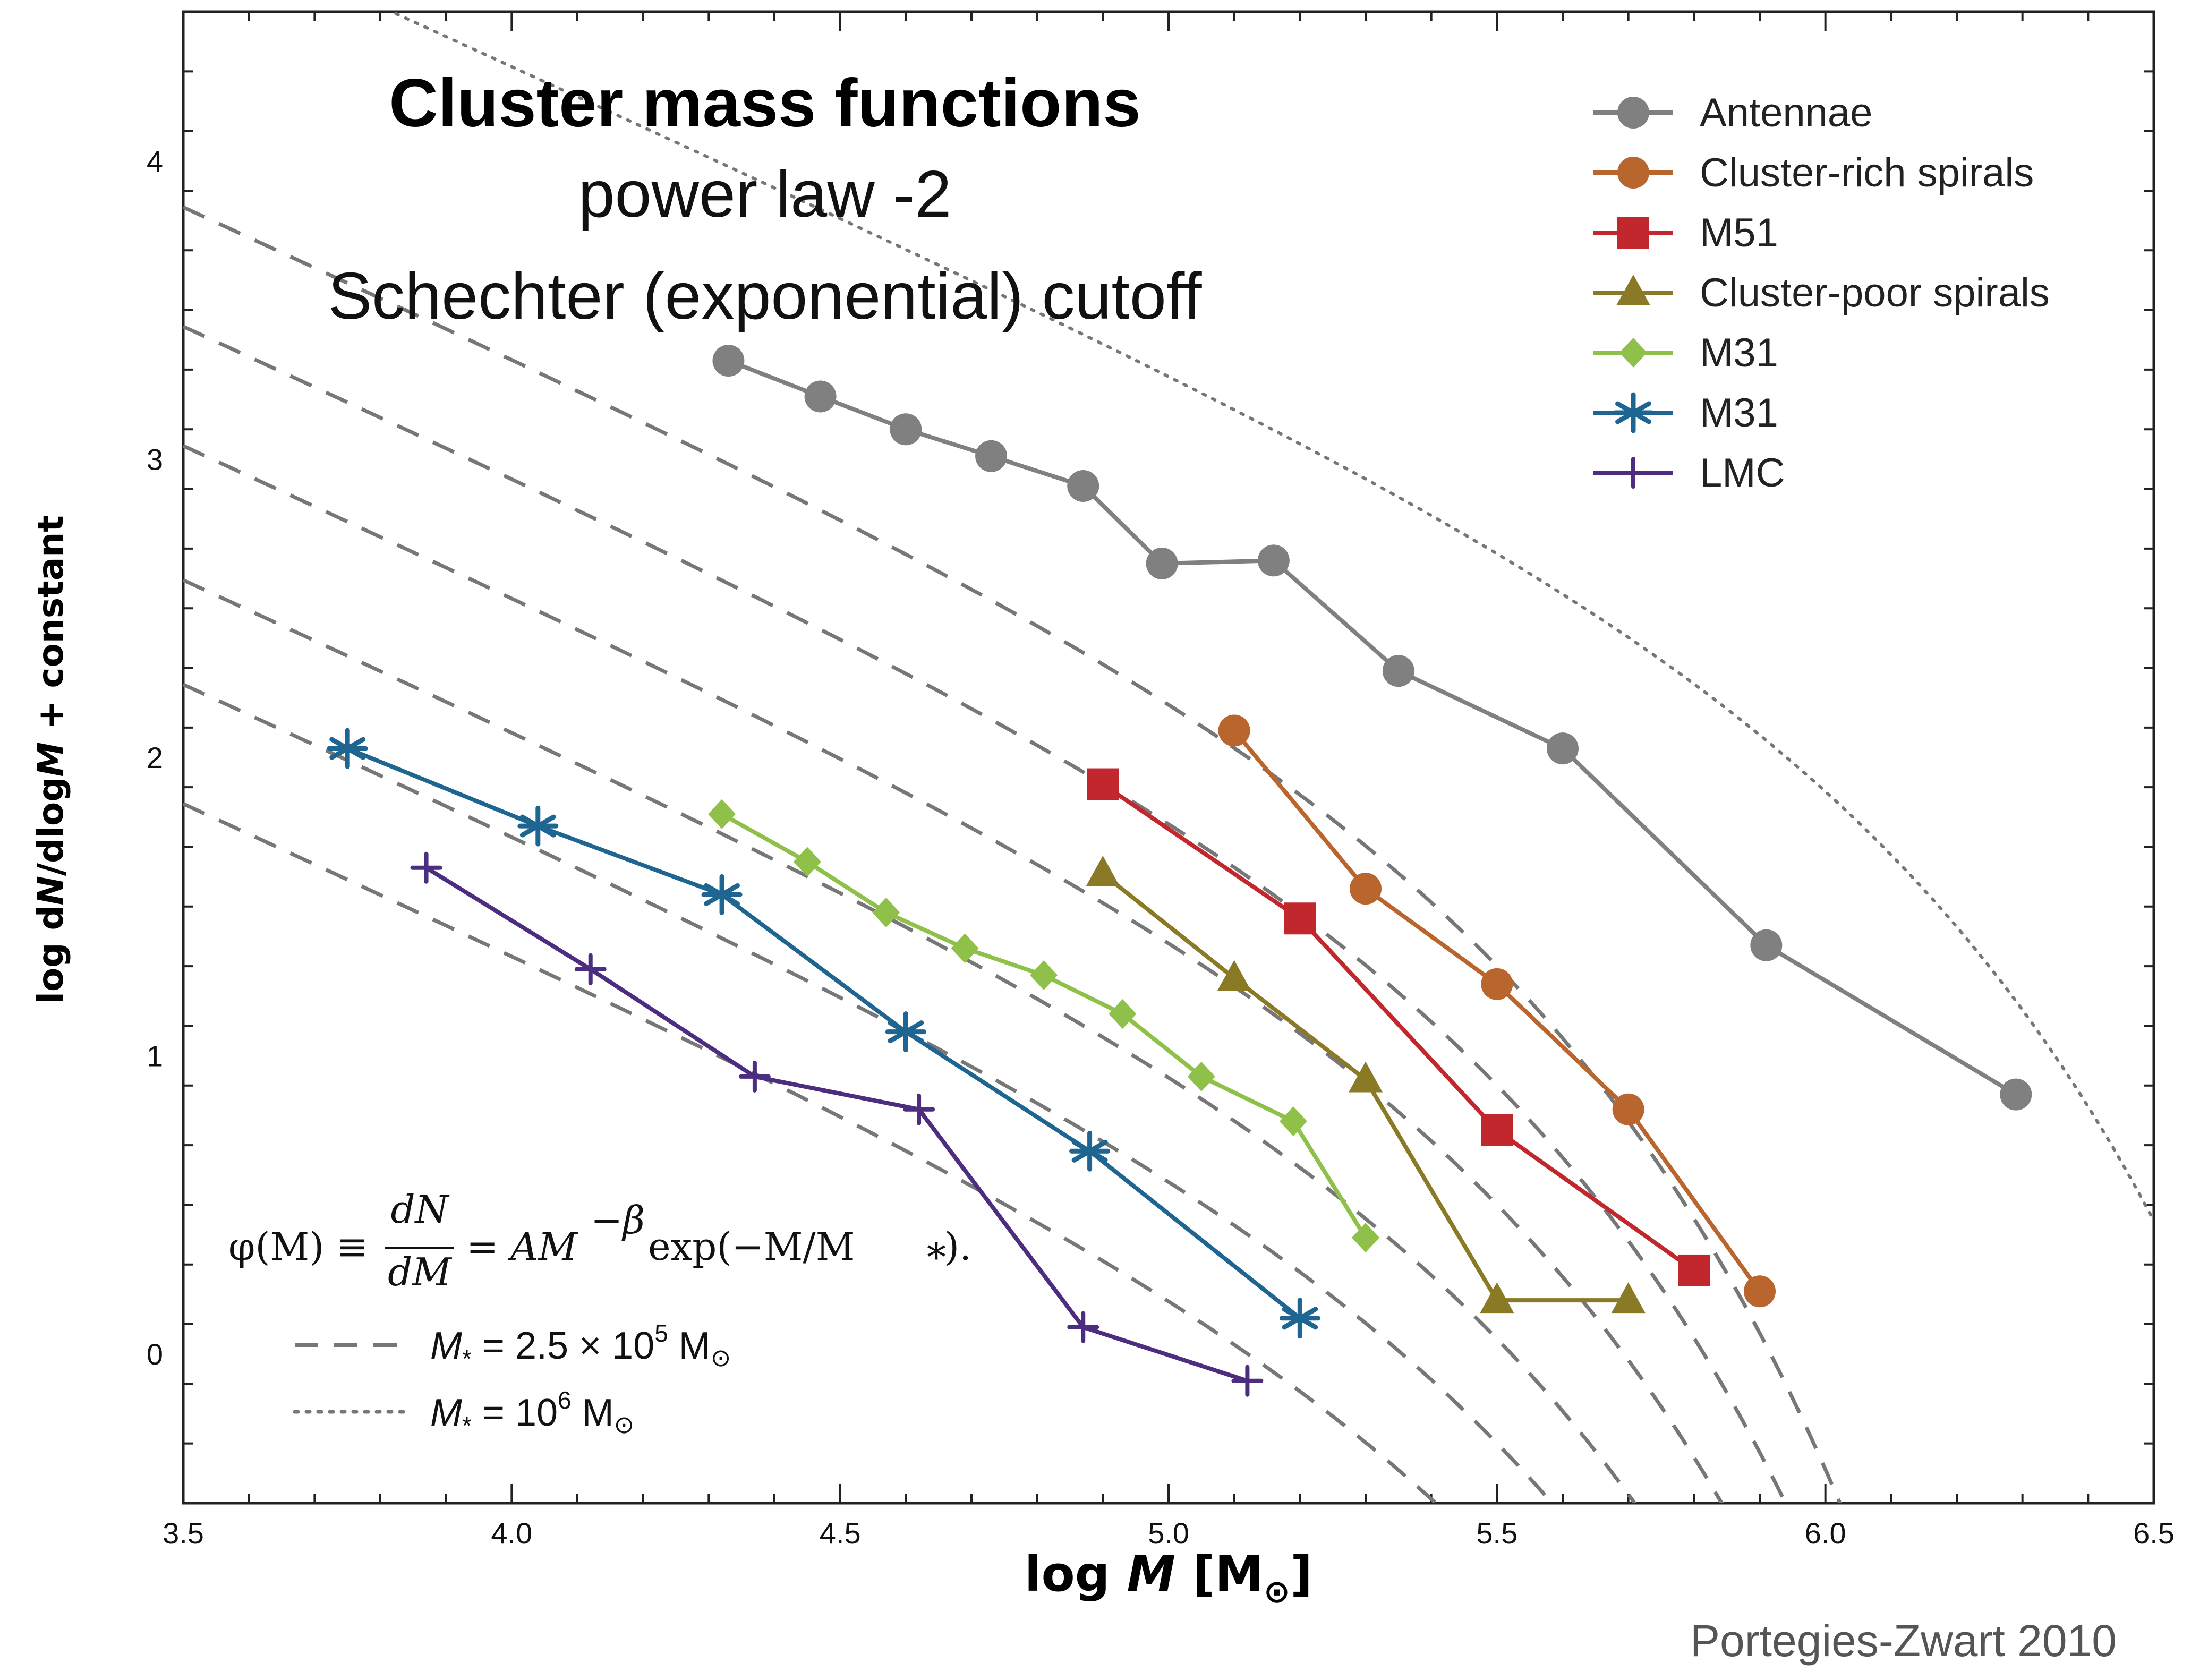 This screenshot has width=2191, height=1680. I want to click on legend-item: M51, so click(1685, 232).